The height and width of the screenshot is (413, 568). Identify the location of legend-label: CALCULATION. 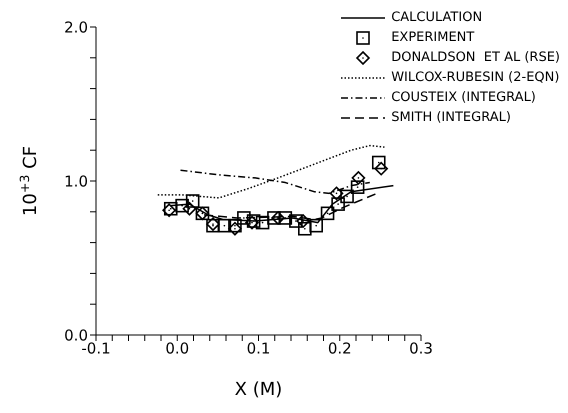
(436, 18).